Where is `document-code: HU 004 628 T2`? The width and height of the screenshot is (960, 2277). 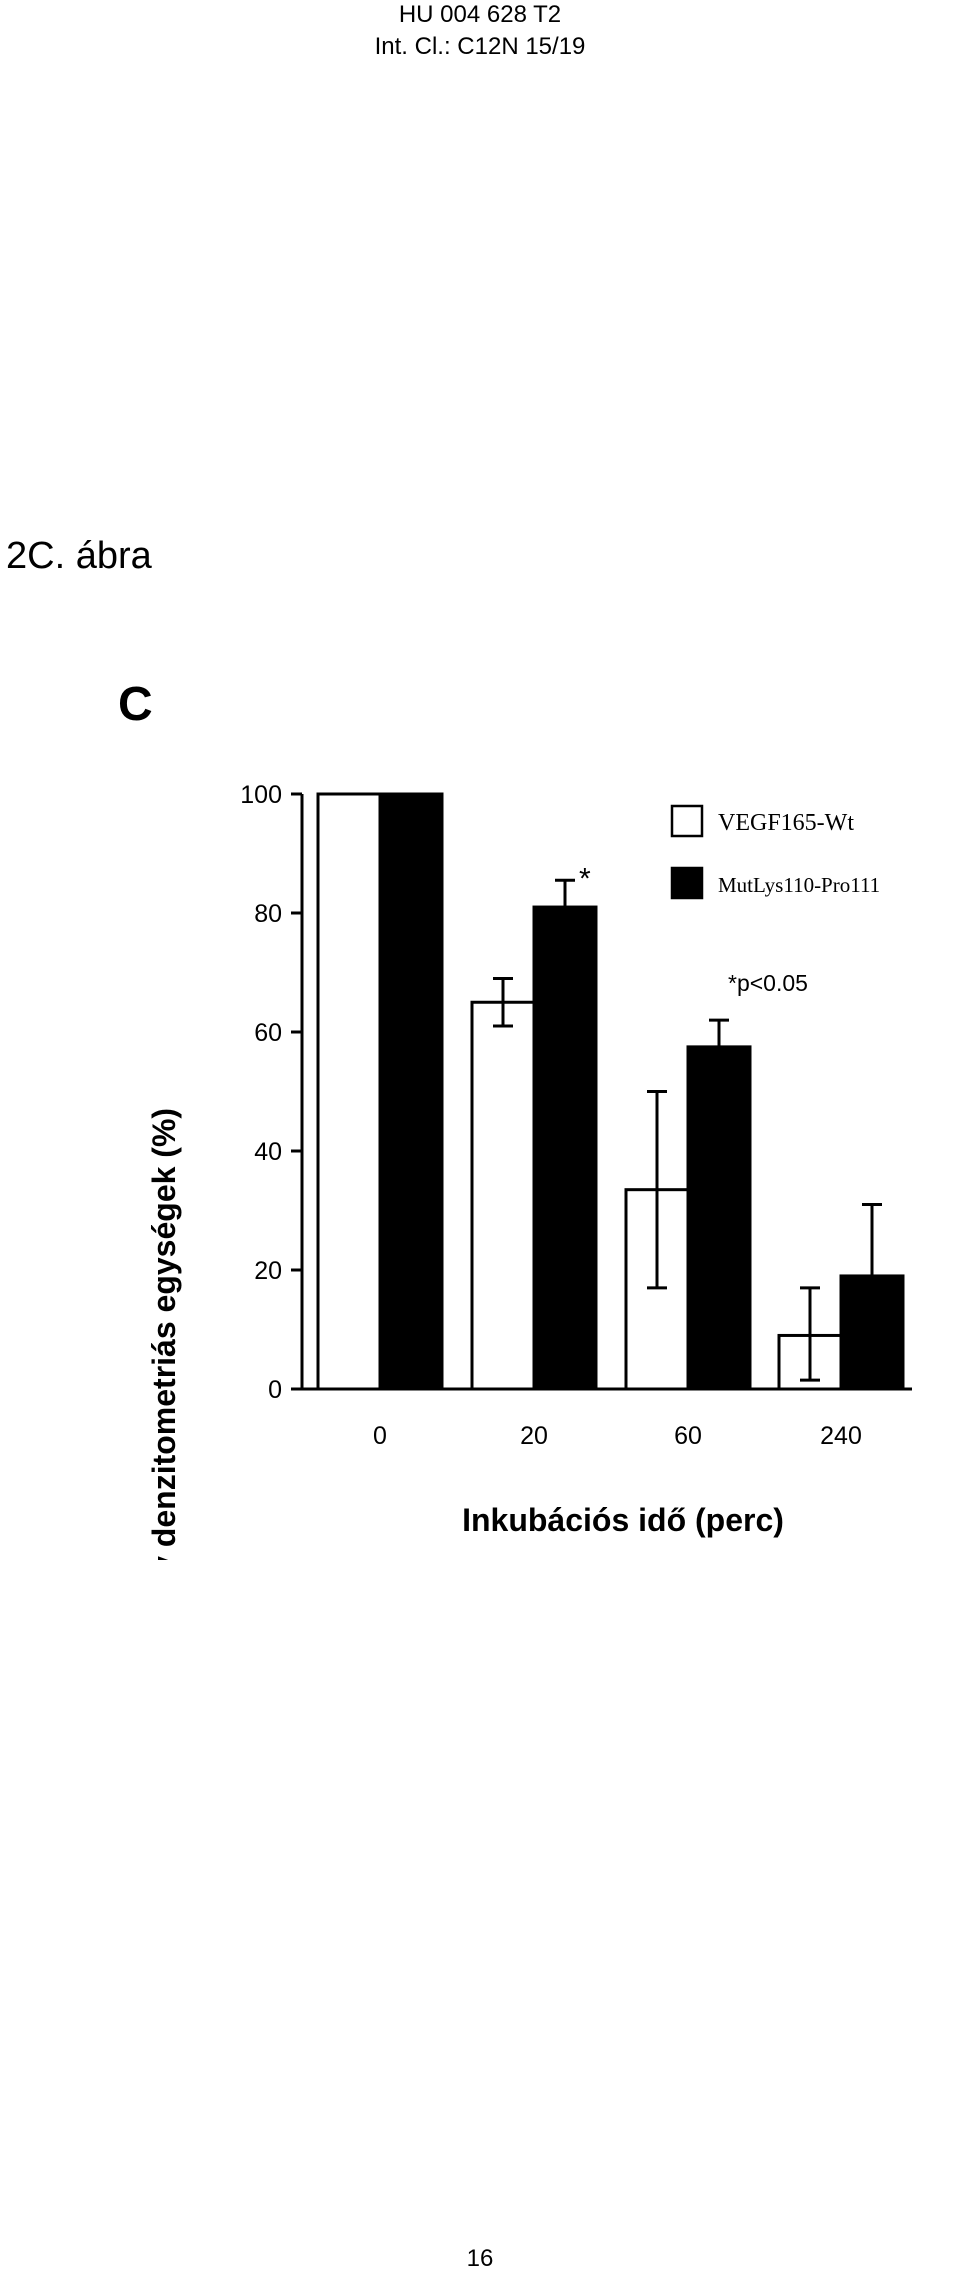 document-code: HU 004 628 T2 is located at coordinates (480, 14).